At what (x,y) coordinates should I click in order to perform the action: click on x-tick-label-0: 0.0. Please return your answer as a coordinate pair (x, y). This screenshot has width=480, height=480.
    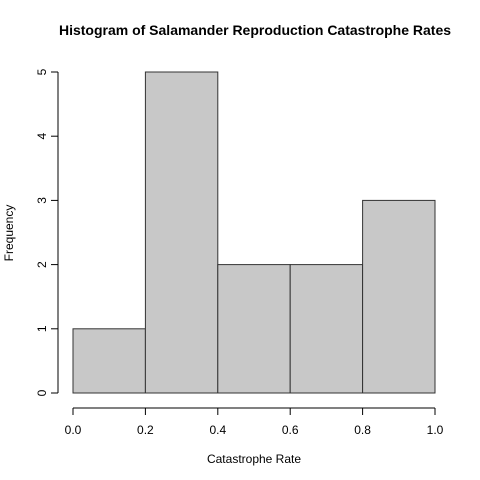
    Looking at the image, I should click on (73, 430).